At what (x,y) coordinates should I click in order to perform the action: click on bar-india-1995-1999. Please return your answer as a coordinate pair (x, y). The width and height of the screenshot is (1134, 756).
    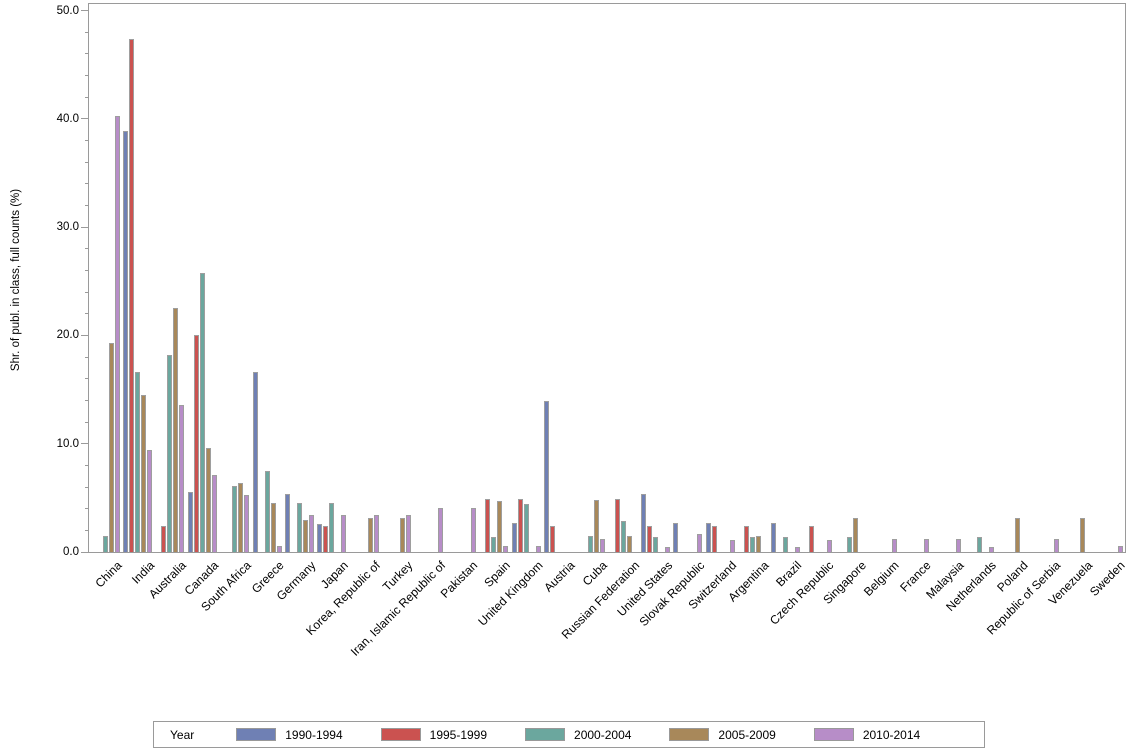
    Looking at the image, I should click on (132, 295).